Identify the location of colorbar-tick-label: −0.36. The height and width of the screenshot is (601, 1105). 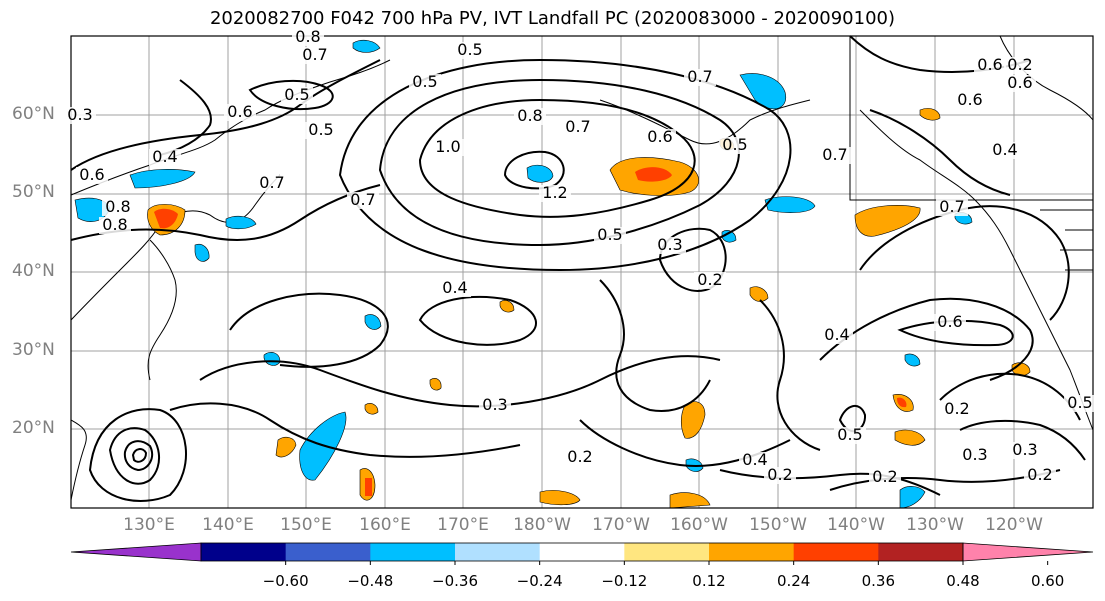
(455, 581).